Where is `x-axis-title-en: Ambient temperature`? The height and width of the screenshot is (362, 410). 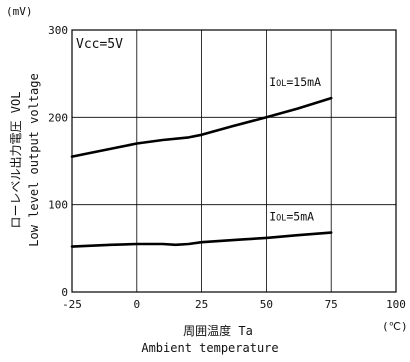 x-axis-title-en: Ambient temperature is located at coordinates (209, 348).